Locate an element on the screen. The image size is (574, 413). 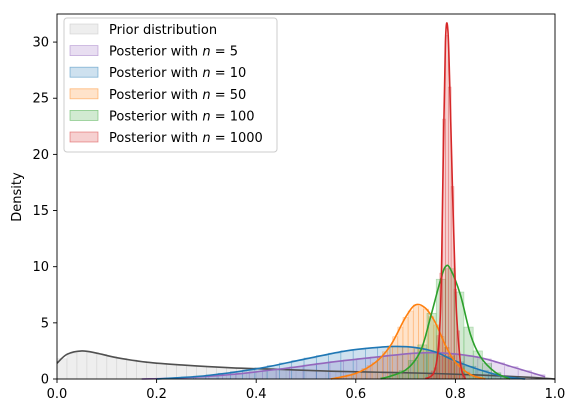
x-tick-label: 0.6 is located at coordinates (355, 394).